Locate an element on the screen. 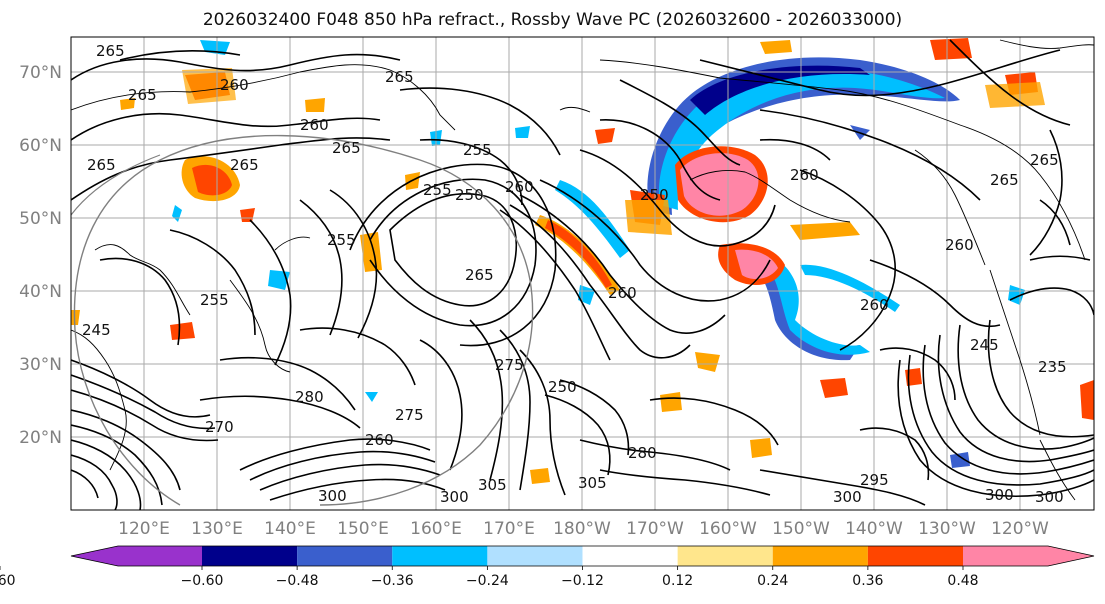  lon-label: 180°W is located at coordinates (582, 529).